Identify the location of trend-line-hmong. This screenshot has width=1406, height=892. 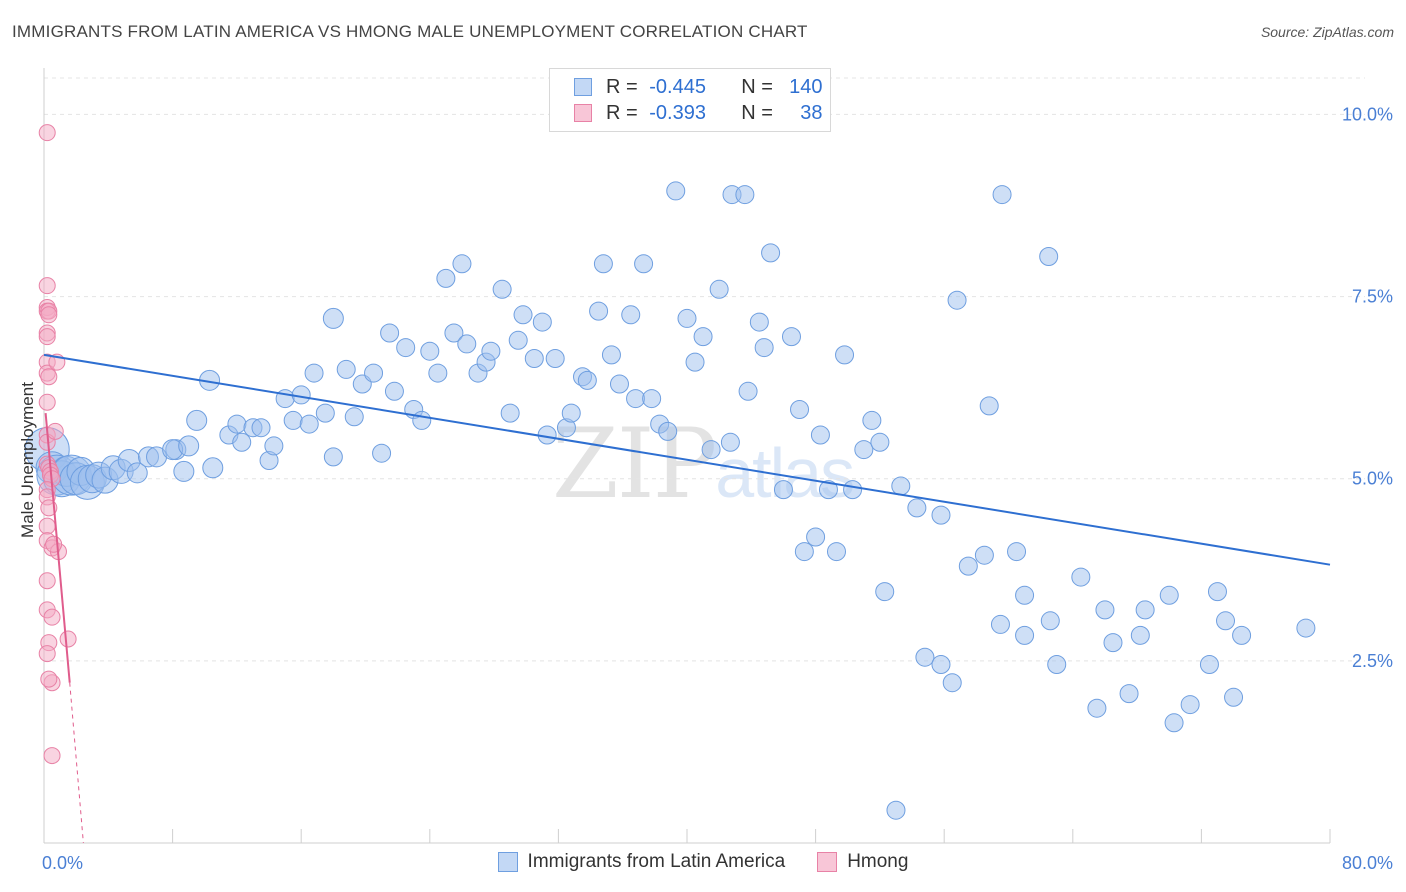
(57, 548).